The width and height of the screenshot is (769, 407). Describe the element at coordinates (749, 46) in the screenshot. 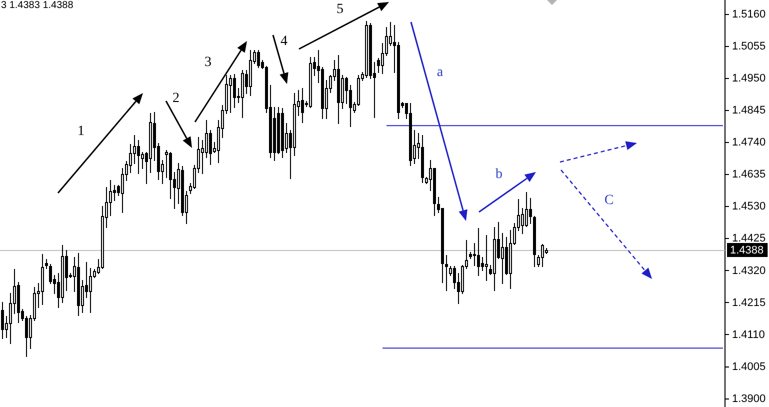

I see `y-tick-label: 1.5055` at that location.